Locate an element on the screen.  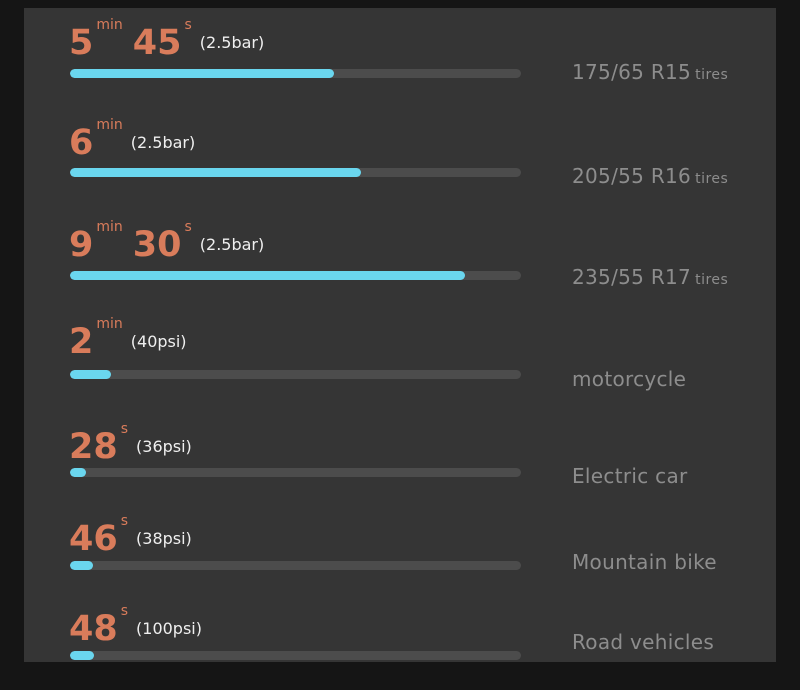
vehicle-label: Electric car is located at coordinates (630, 476).